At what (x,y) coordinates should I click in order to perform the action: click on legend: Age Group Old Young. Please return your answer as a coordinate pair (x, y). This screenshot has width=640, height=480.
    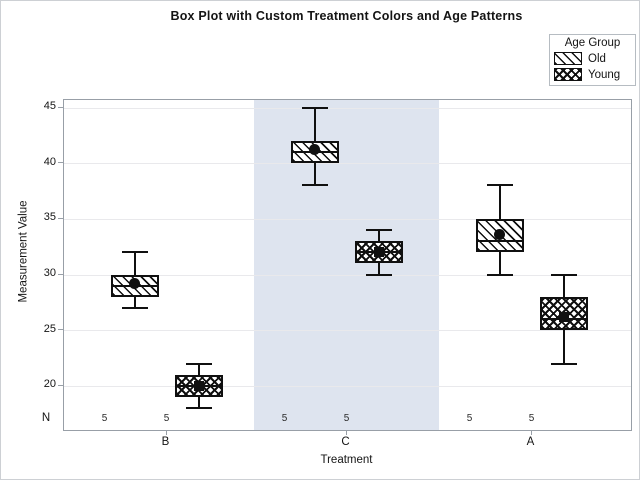
    Looking at the image, I should click on (592, 60).